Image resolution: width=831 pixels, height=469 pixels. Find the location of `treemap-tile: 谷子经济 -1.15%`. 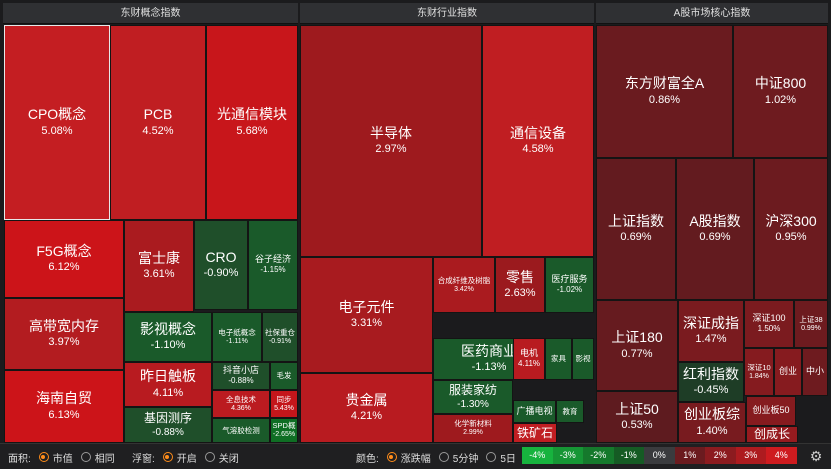

treemap-tile: 谷子经济 -1.15% is located at coordinates (273, 265).